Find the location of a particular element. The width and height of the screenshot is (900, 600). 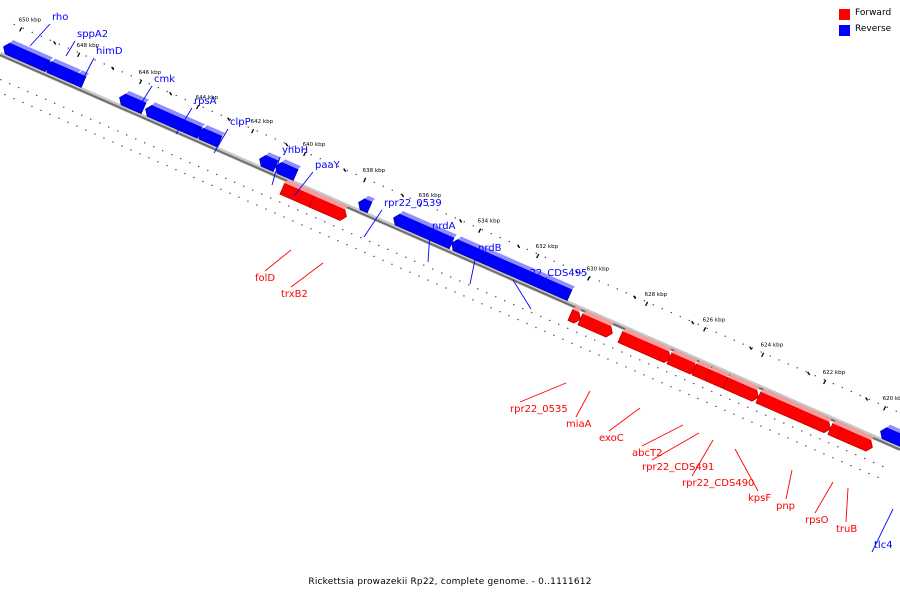

gene-label-sppA2: sppA2 is located at coordinates (92, 34).